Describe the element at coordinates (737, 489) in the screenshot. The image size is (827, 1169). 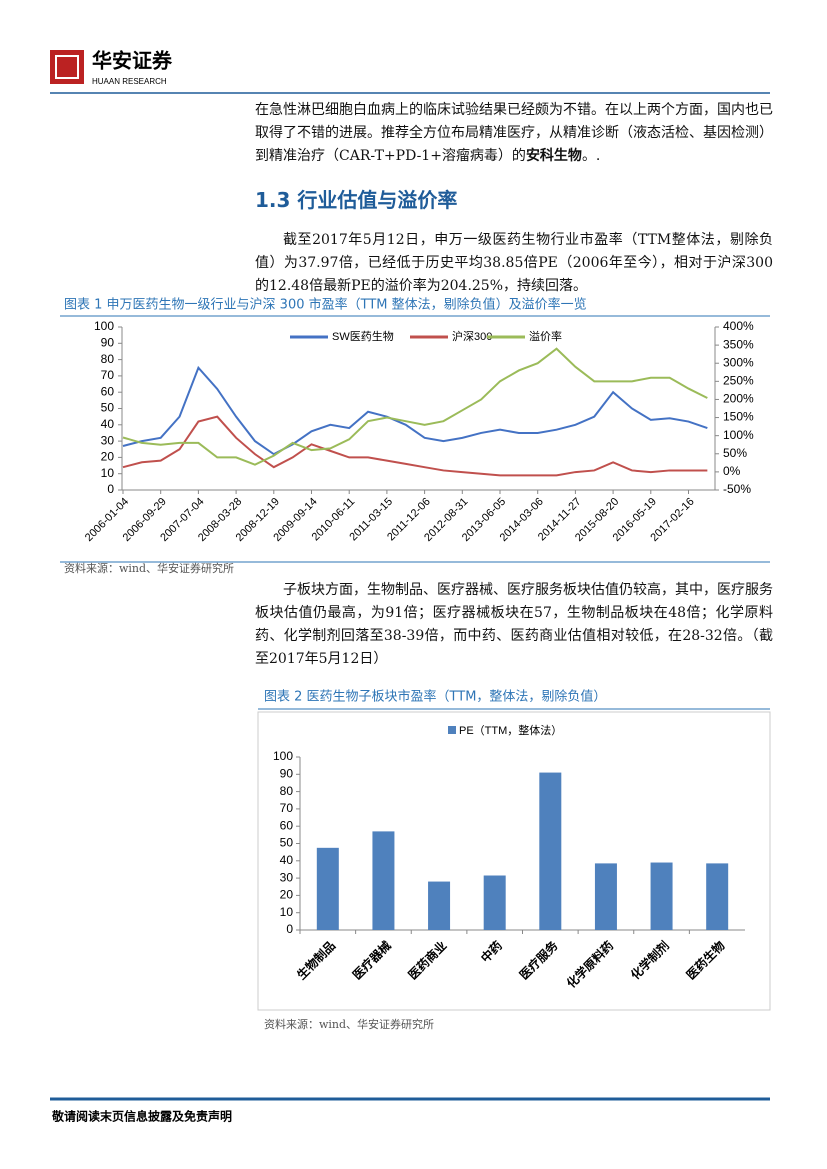
I see `y2-tick-label: -50%` at that location.